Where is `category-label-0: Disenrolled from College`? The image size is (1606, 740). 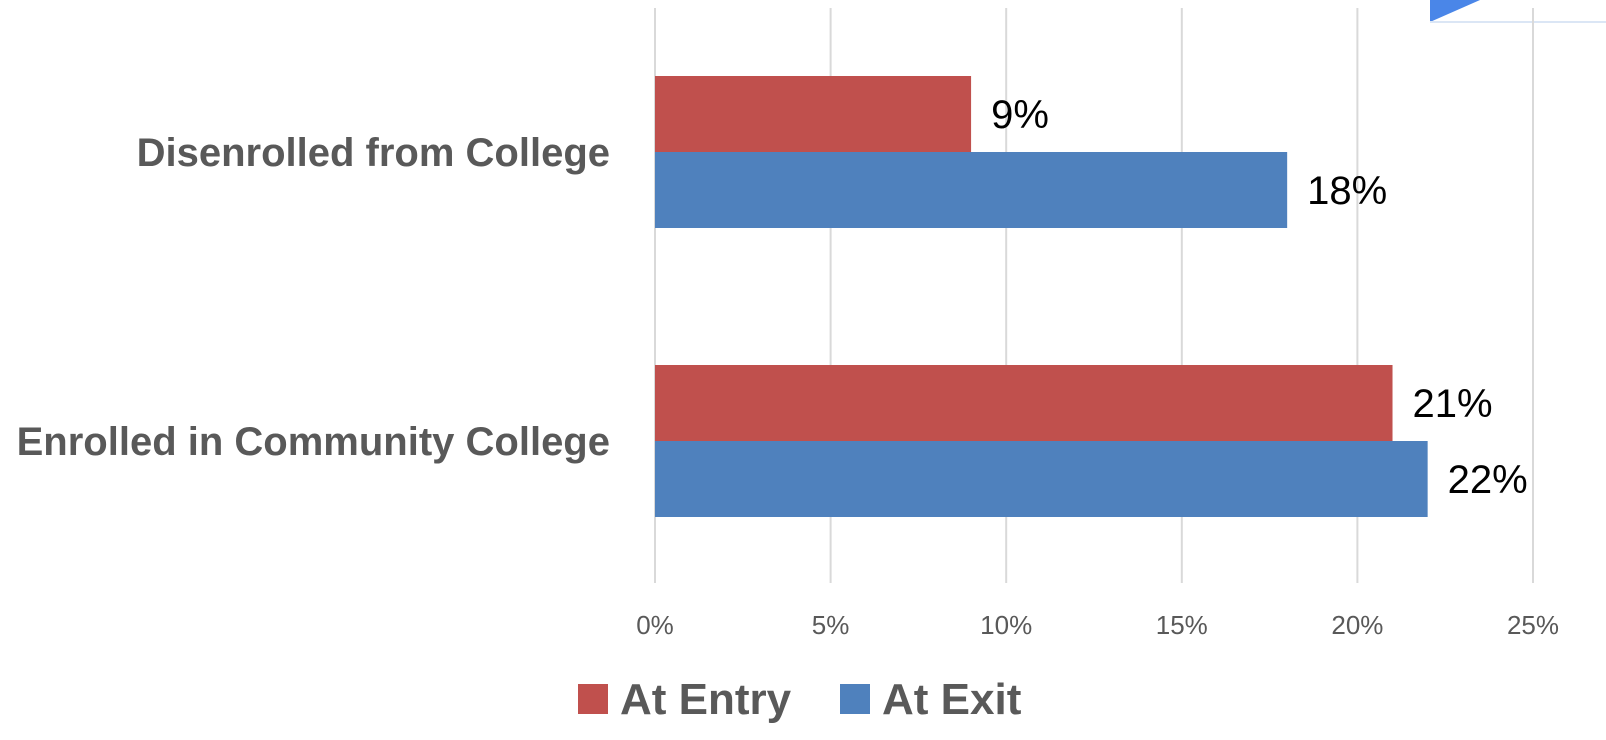
category-label-0: Disenrolled from College is located at coordinates (373, 153).